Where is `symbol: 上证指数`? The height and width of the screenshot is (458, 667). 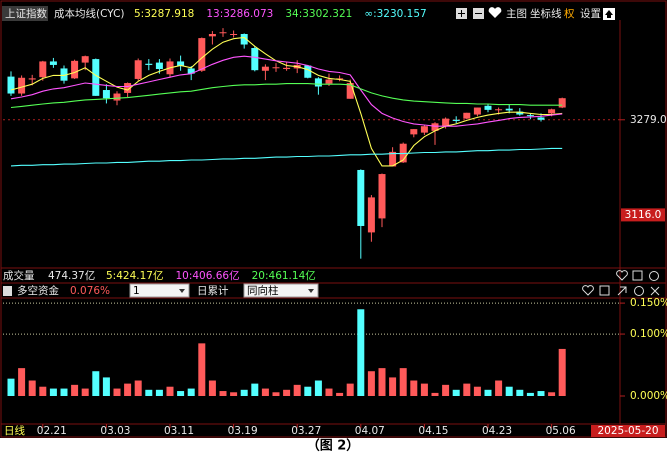
symbol: 上证指数 is located at coordinates (26, 13).